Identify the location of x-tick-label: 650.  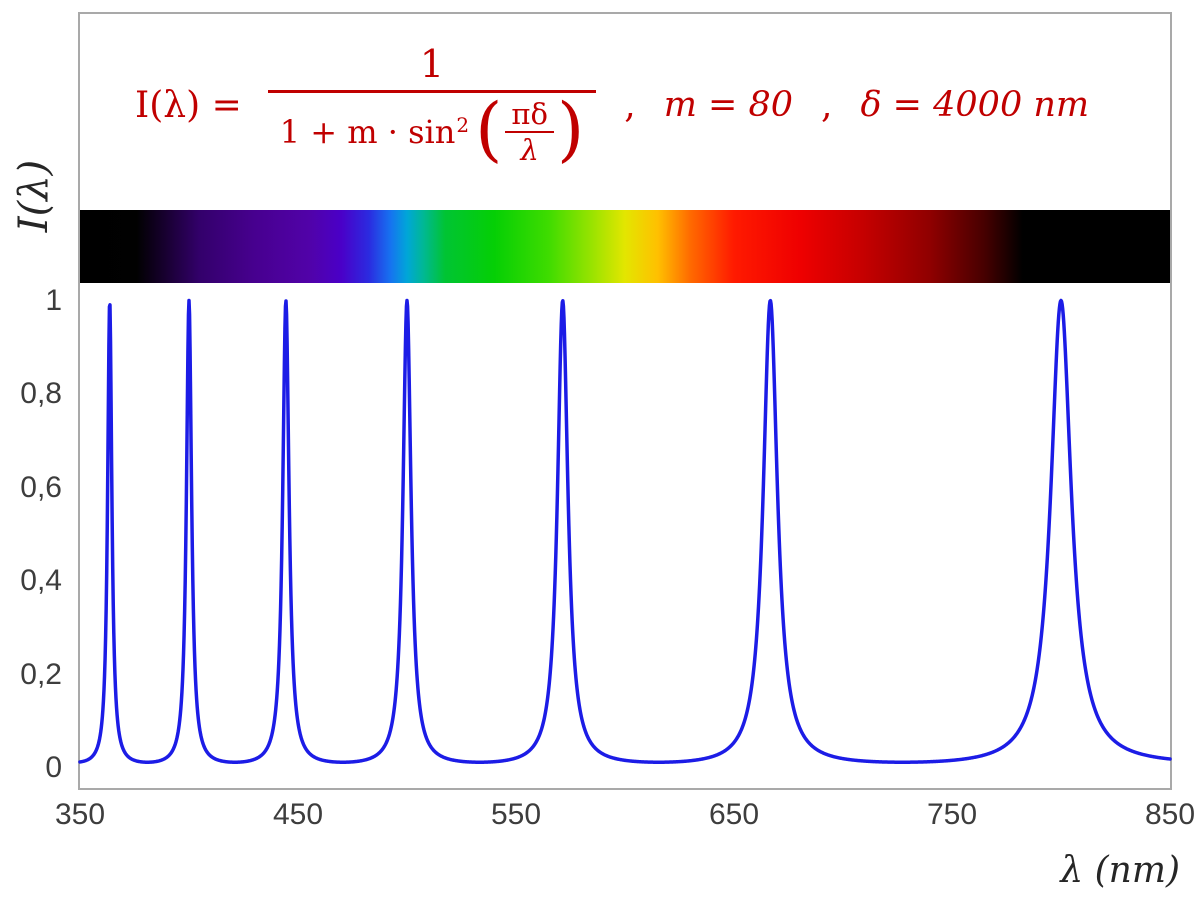
(734, 814).